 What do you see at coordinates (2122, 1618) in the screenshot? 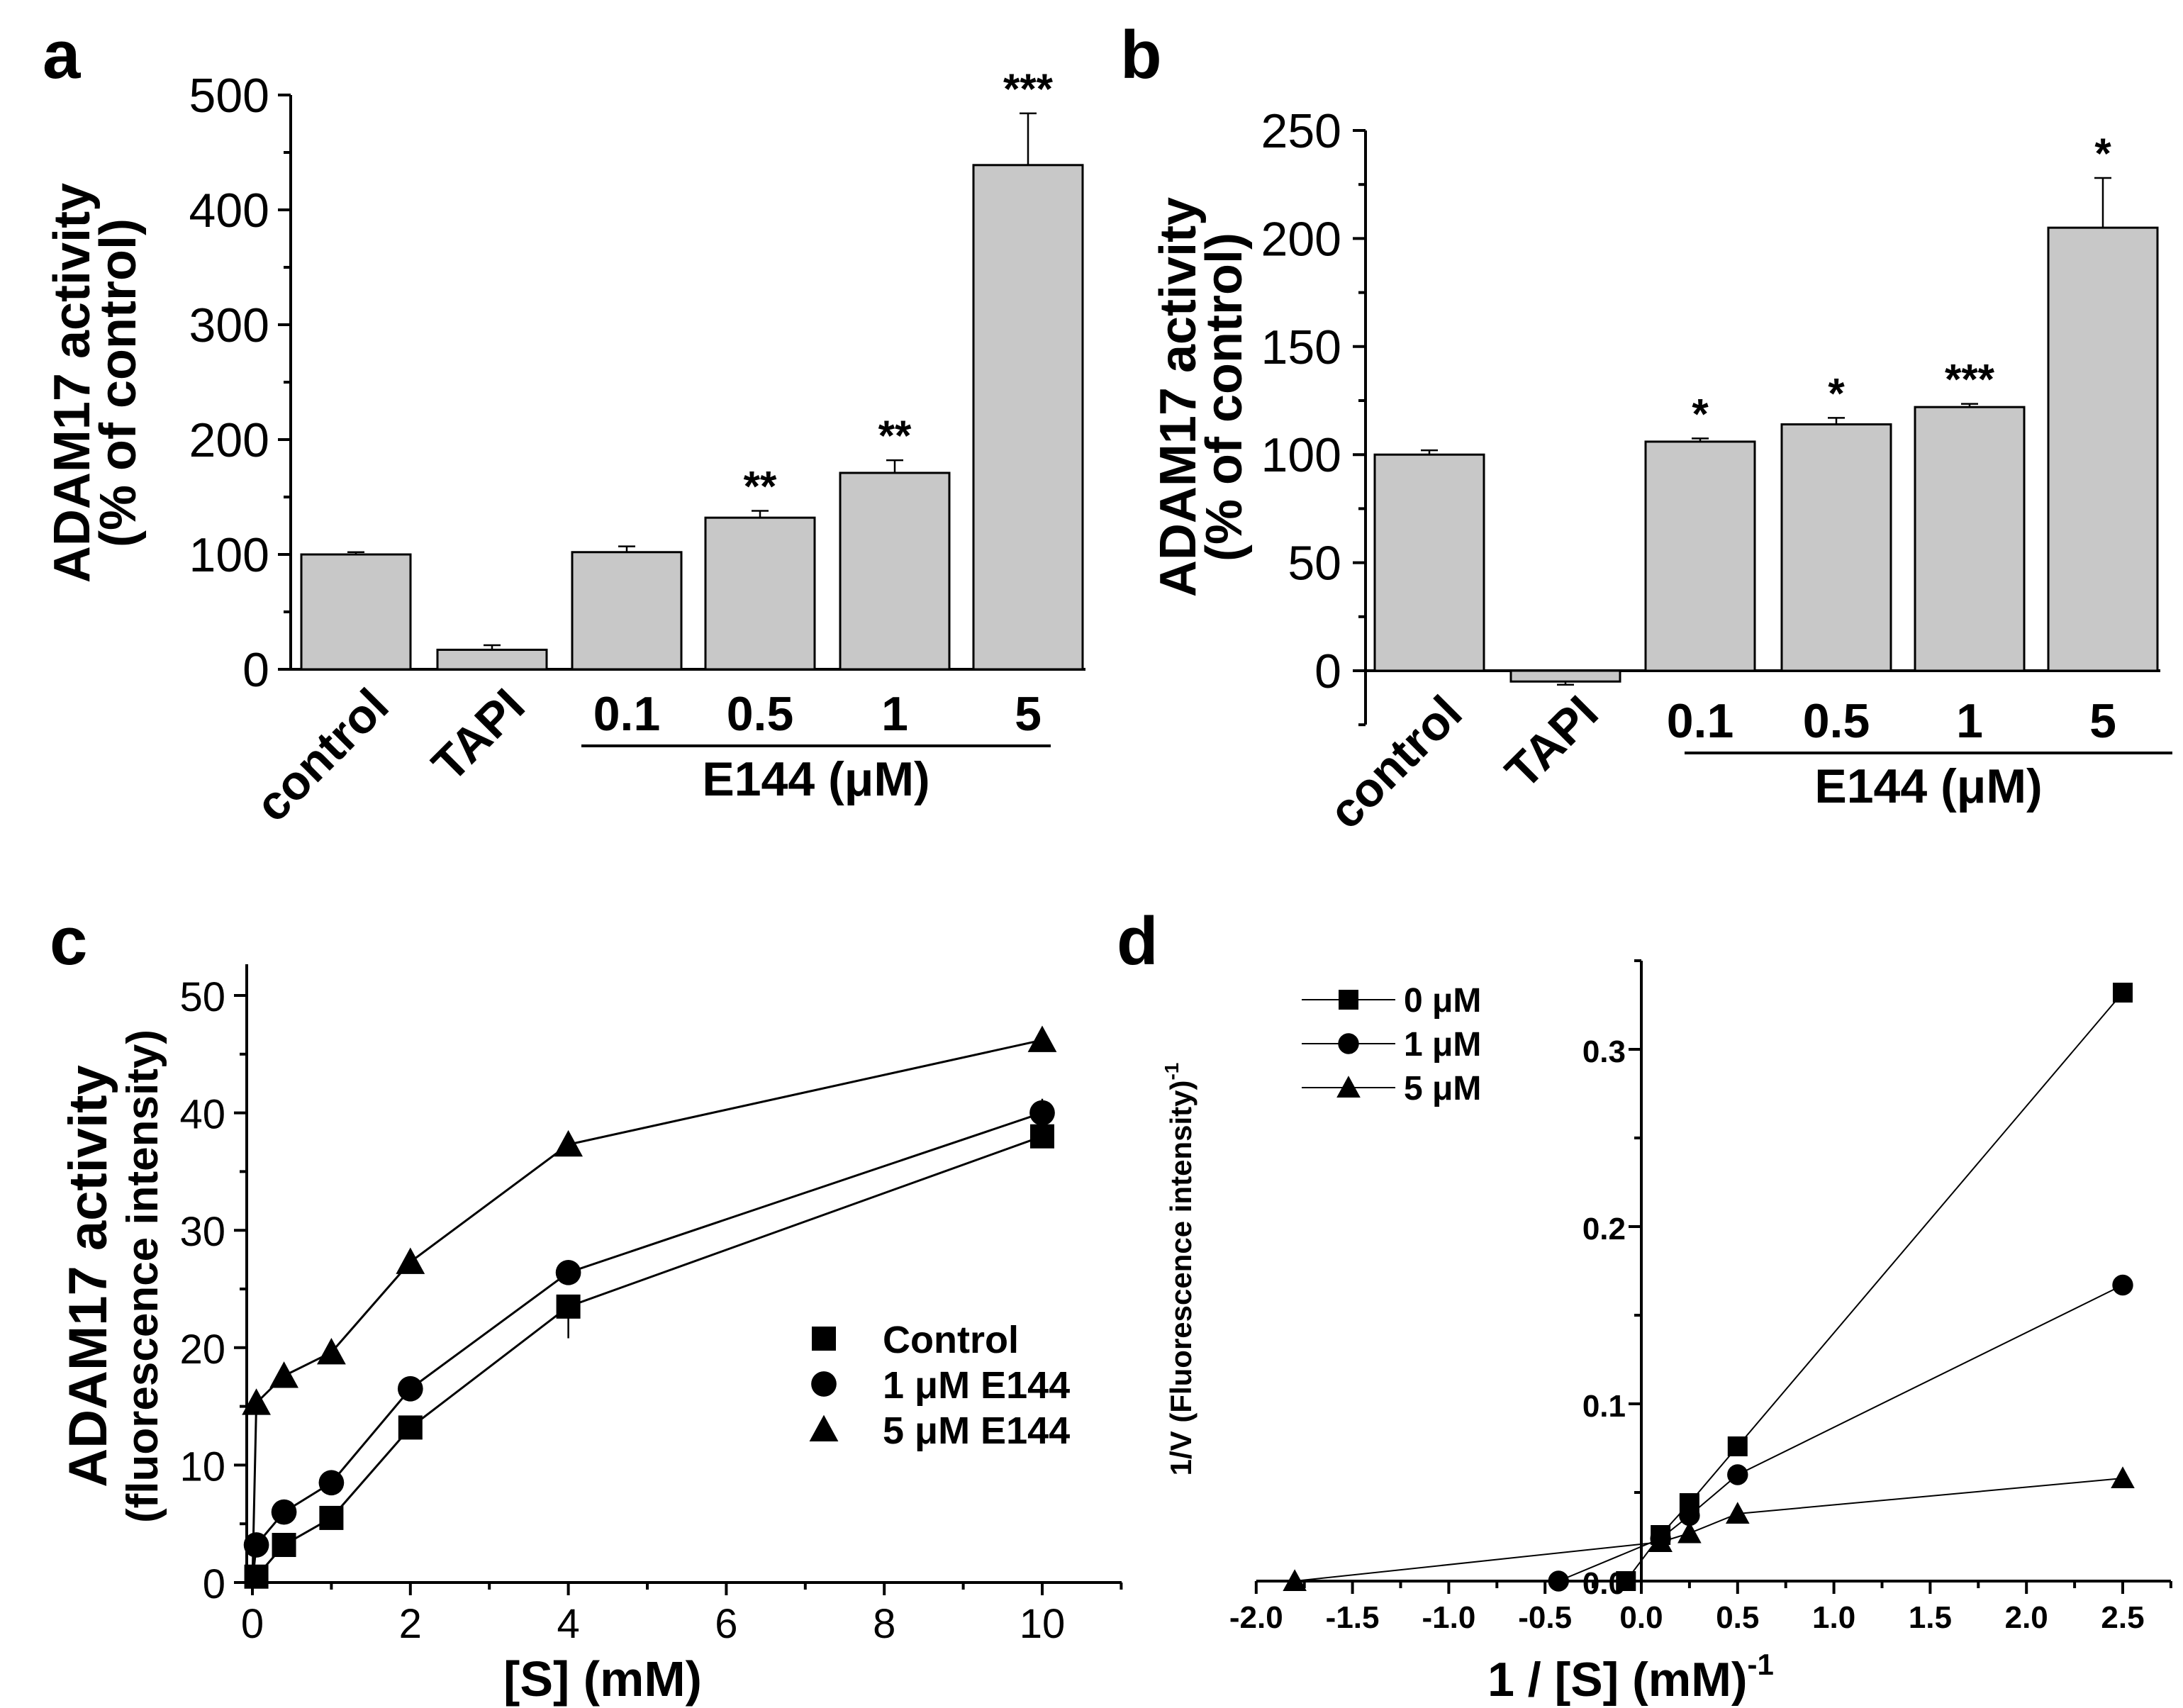
I see `x-tick-label: 2.5` at bounding box center [2122, 1618].